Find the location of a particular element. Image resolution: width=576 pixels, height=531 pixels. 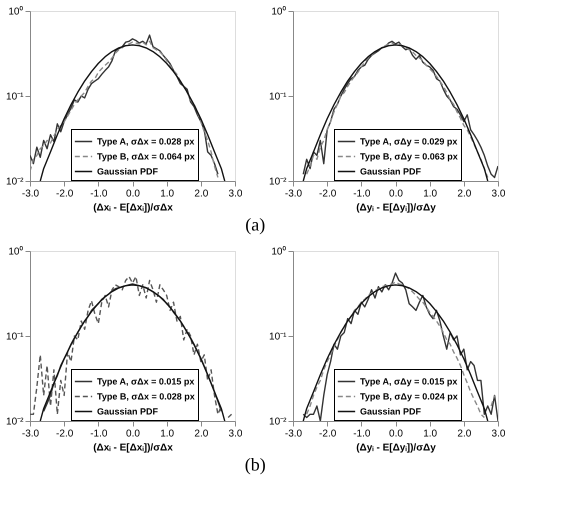

legend-label: Type B, σΔy = 0.024 px is located at coordinates (409, 397).